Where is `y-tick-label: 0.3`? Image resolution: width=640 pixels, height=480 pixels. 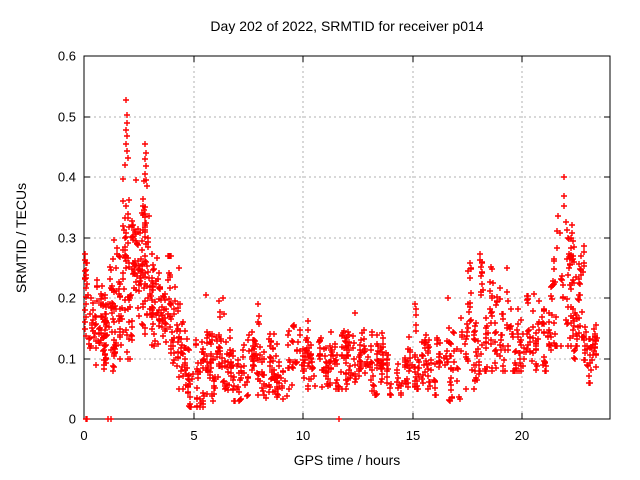 y-tick-label: 0.3 is located at coordinates (67, 238).